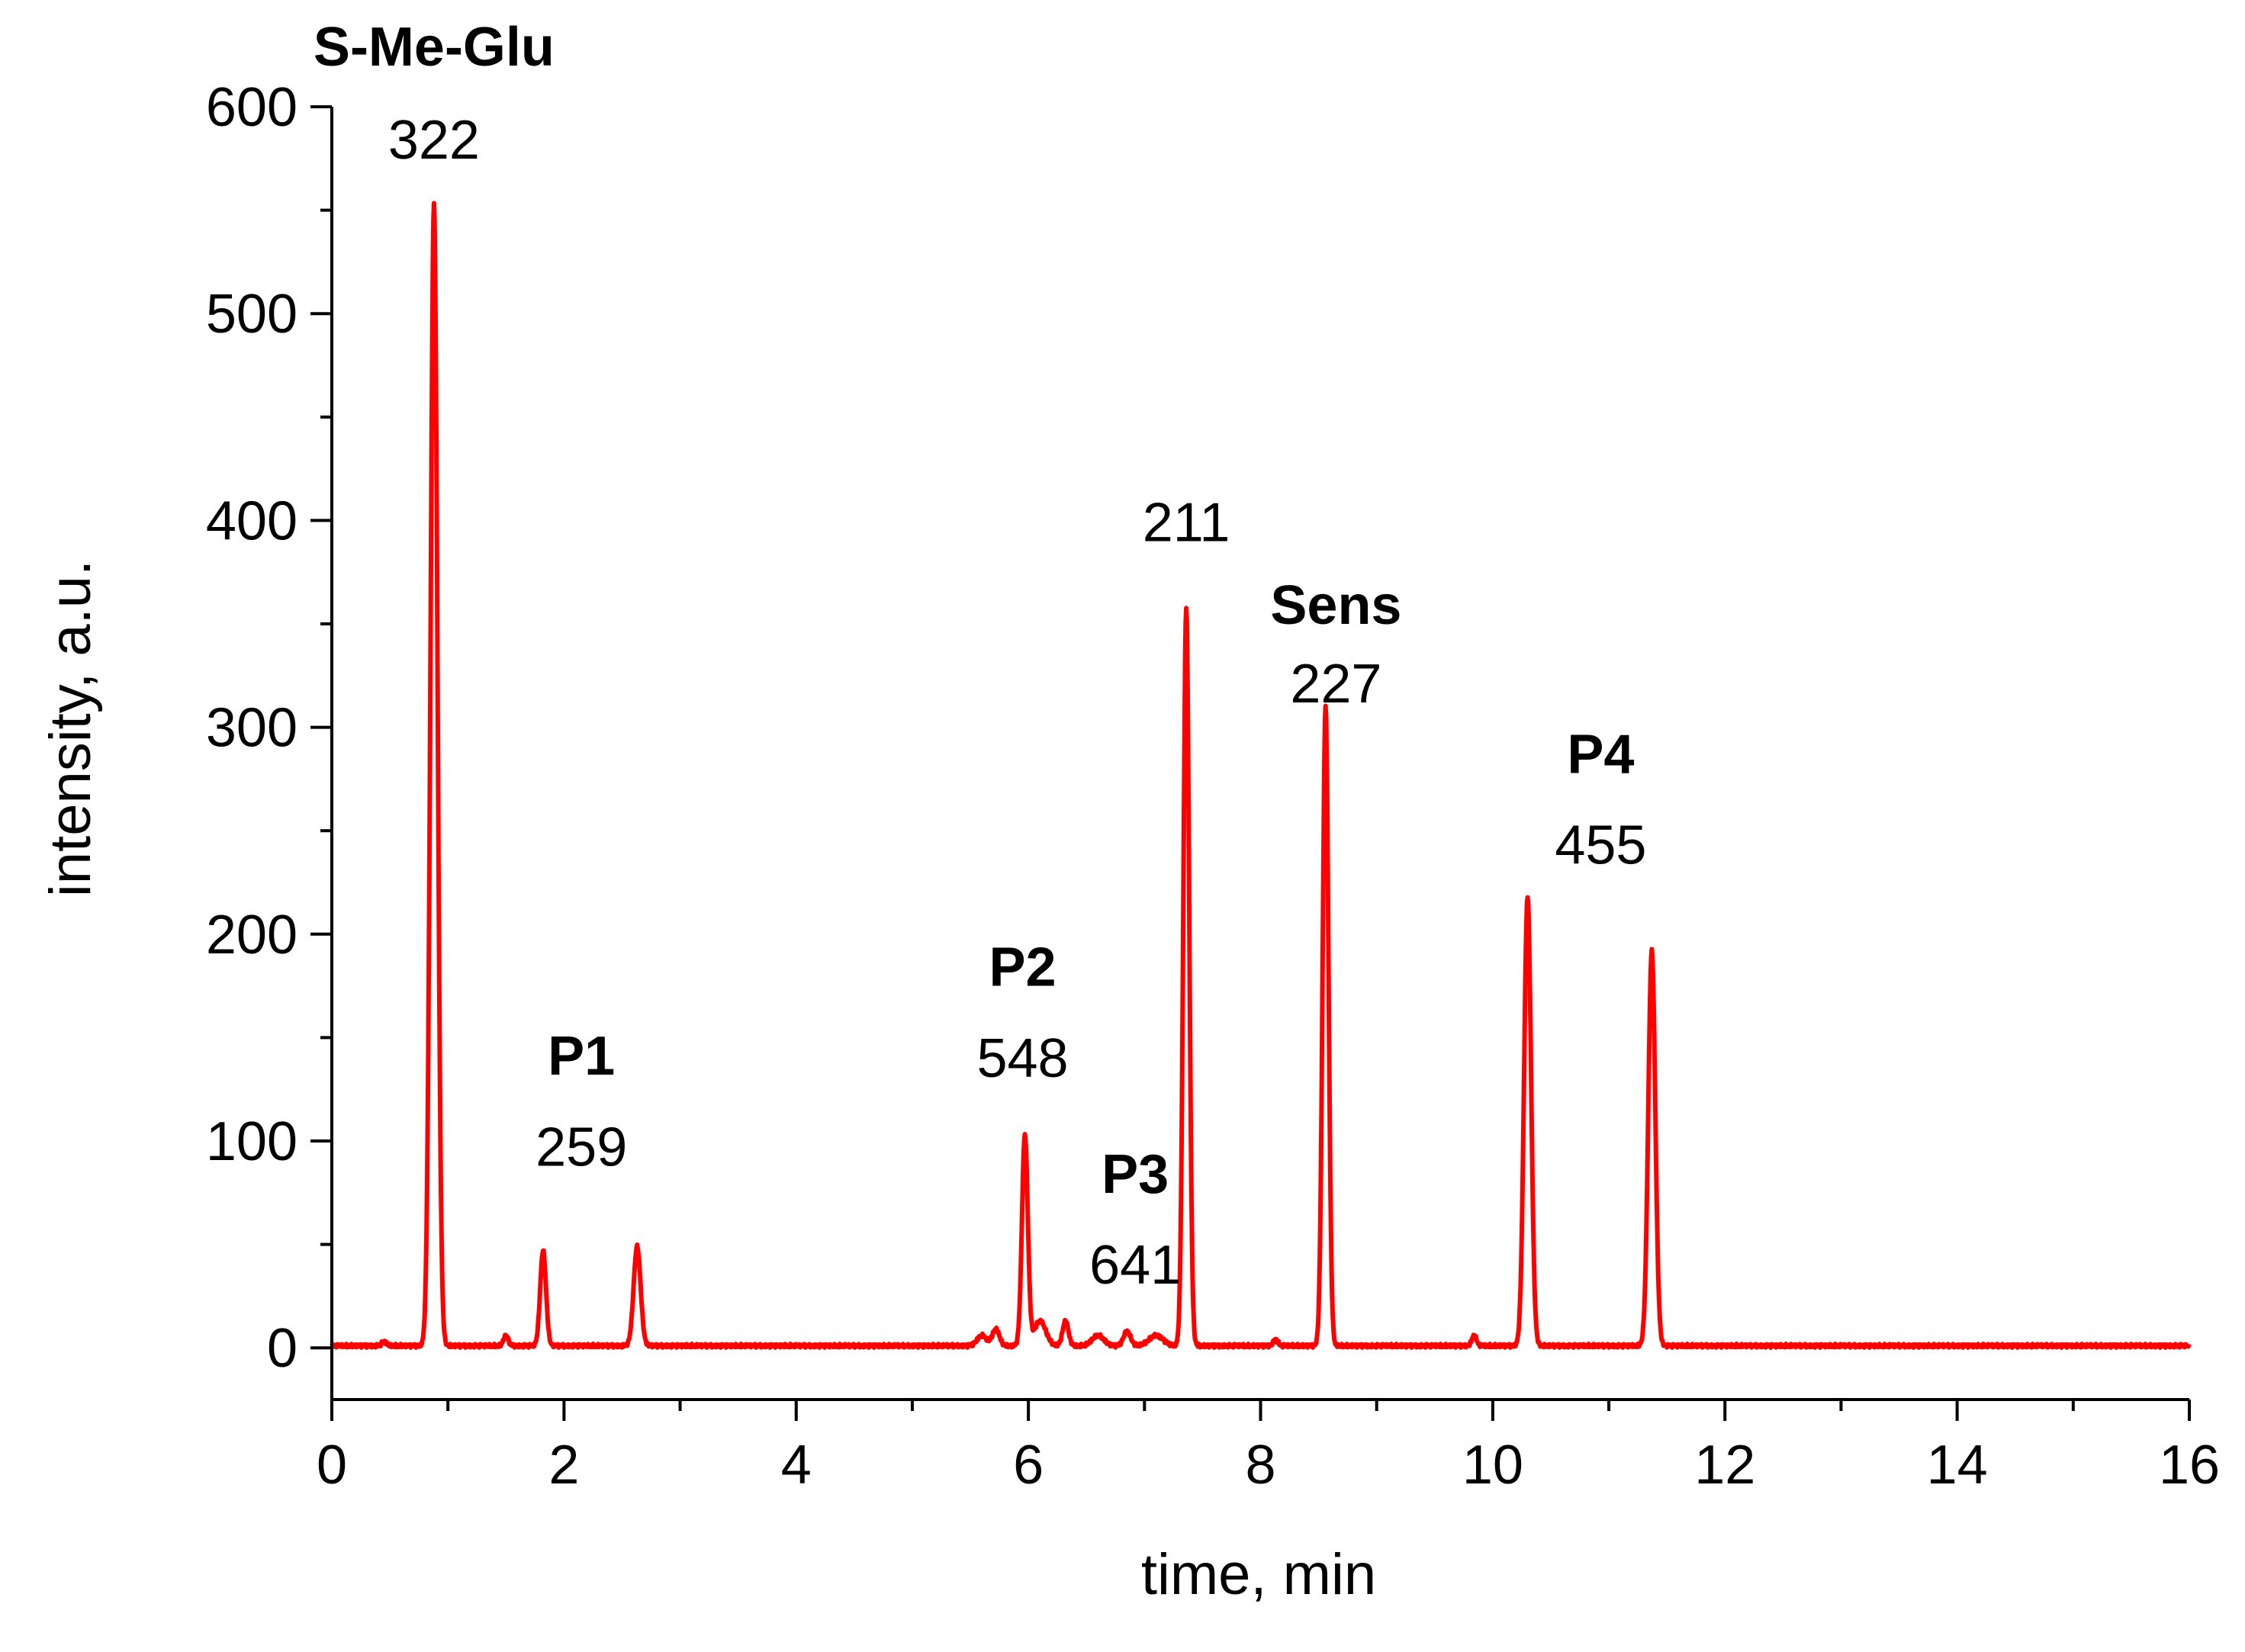 The height and width of the screenshot is (1652, 2245). I want to click on x-tick-label: 12, so click(1724, 1465).